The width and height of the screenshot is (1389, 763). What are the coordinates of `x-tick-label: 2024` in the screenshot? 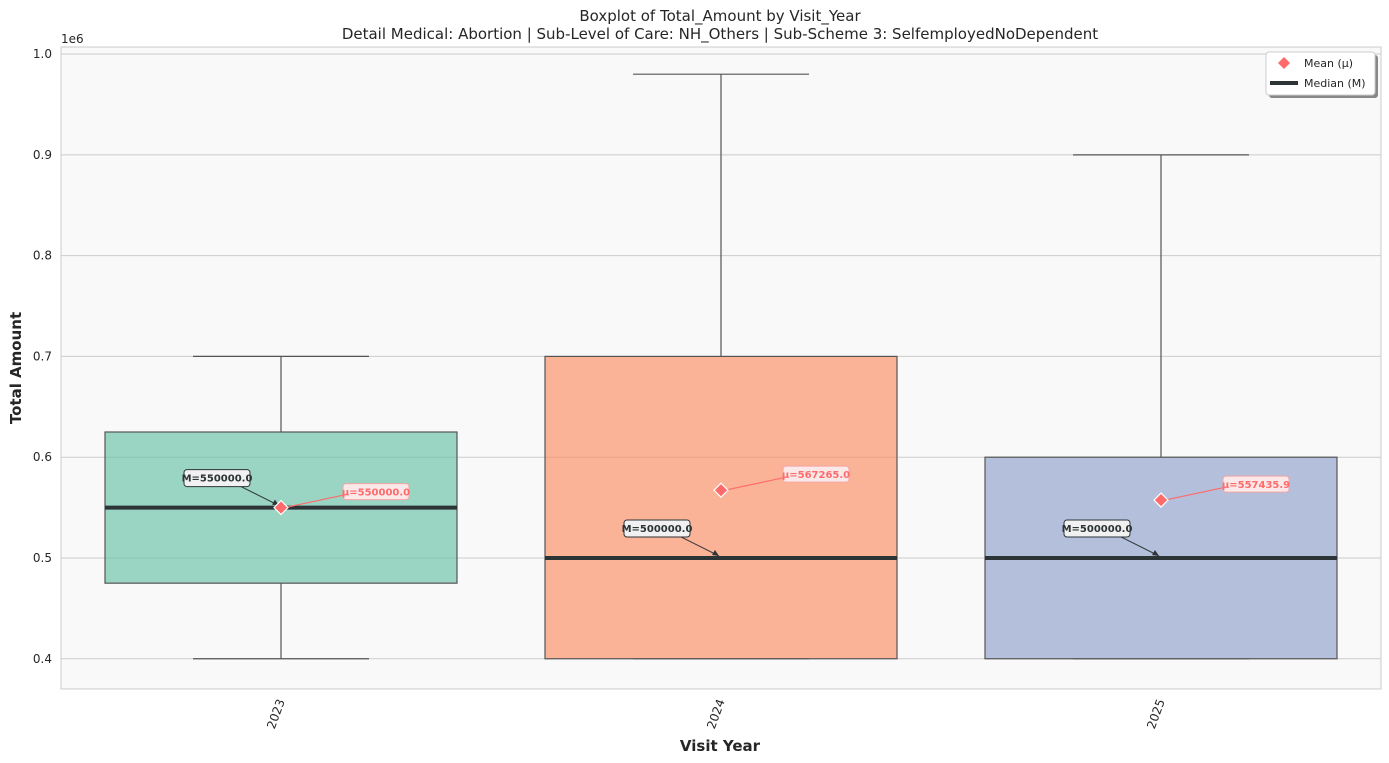 It's located at (716, 713).